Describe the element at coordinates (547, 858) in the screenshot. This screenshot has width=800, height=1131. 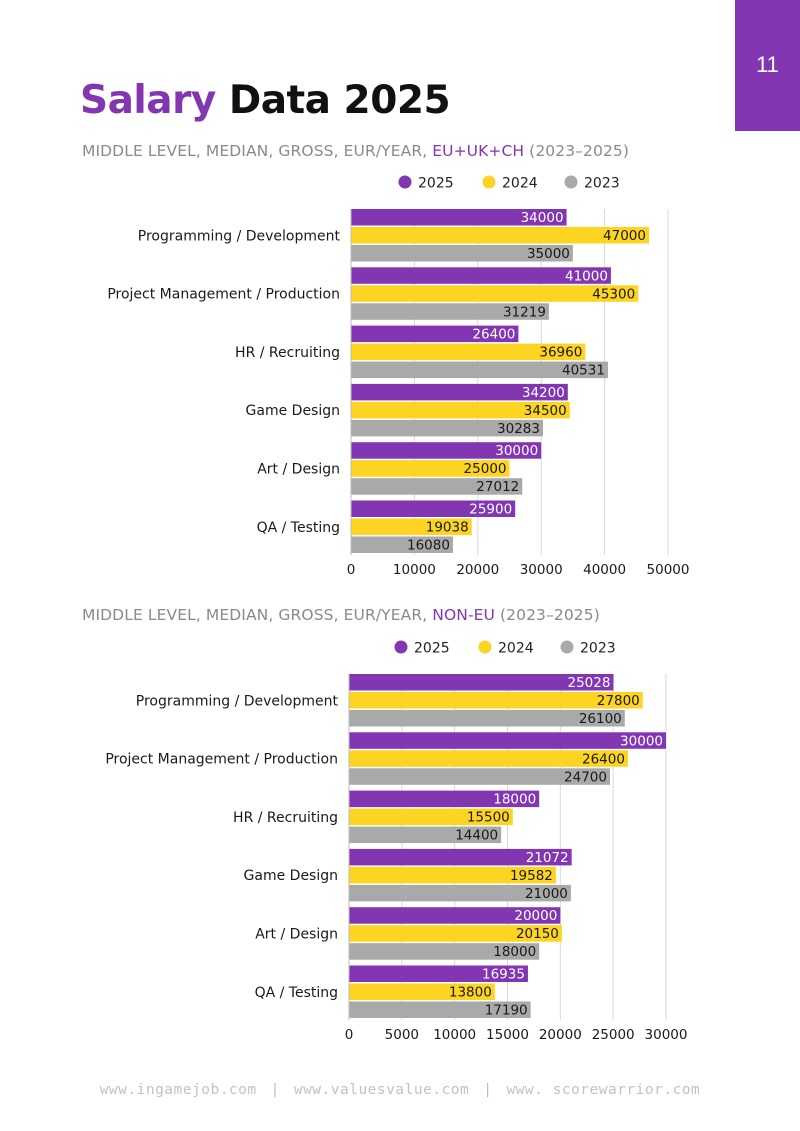
I see `bar-value-label: 21072` at that location.